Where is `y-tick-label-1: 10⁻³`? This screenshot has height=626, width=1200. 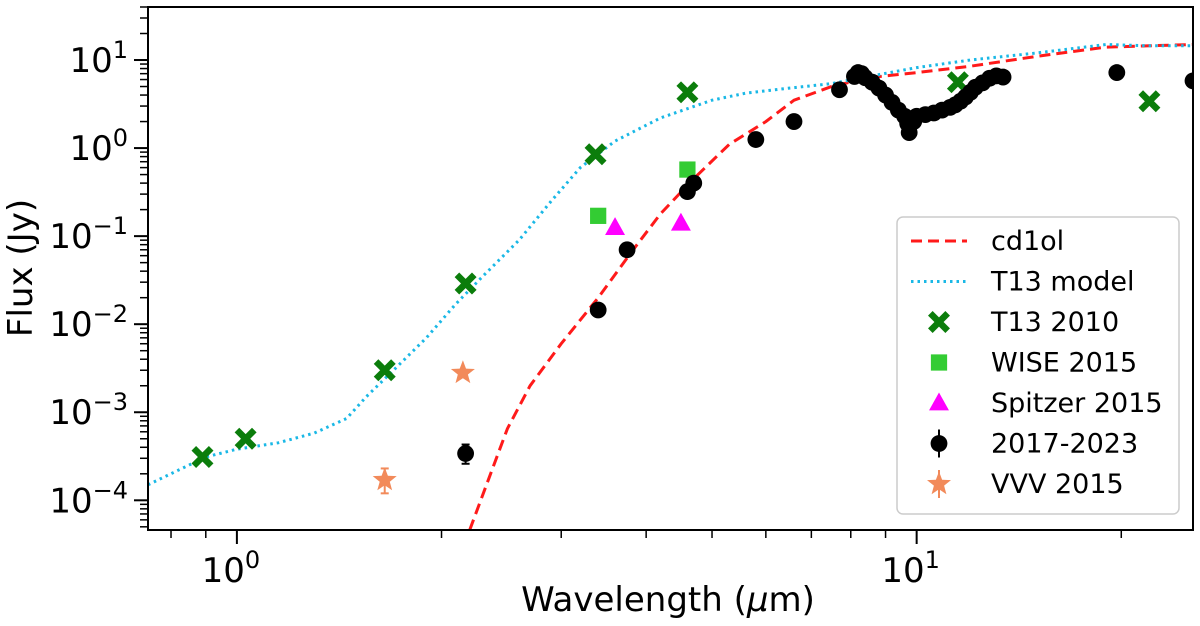
y-tick-label-1: 10⁻³ is located at coordinates (88, 410).